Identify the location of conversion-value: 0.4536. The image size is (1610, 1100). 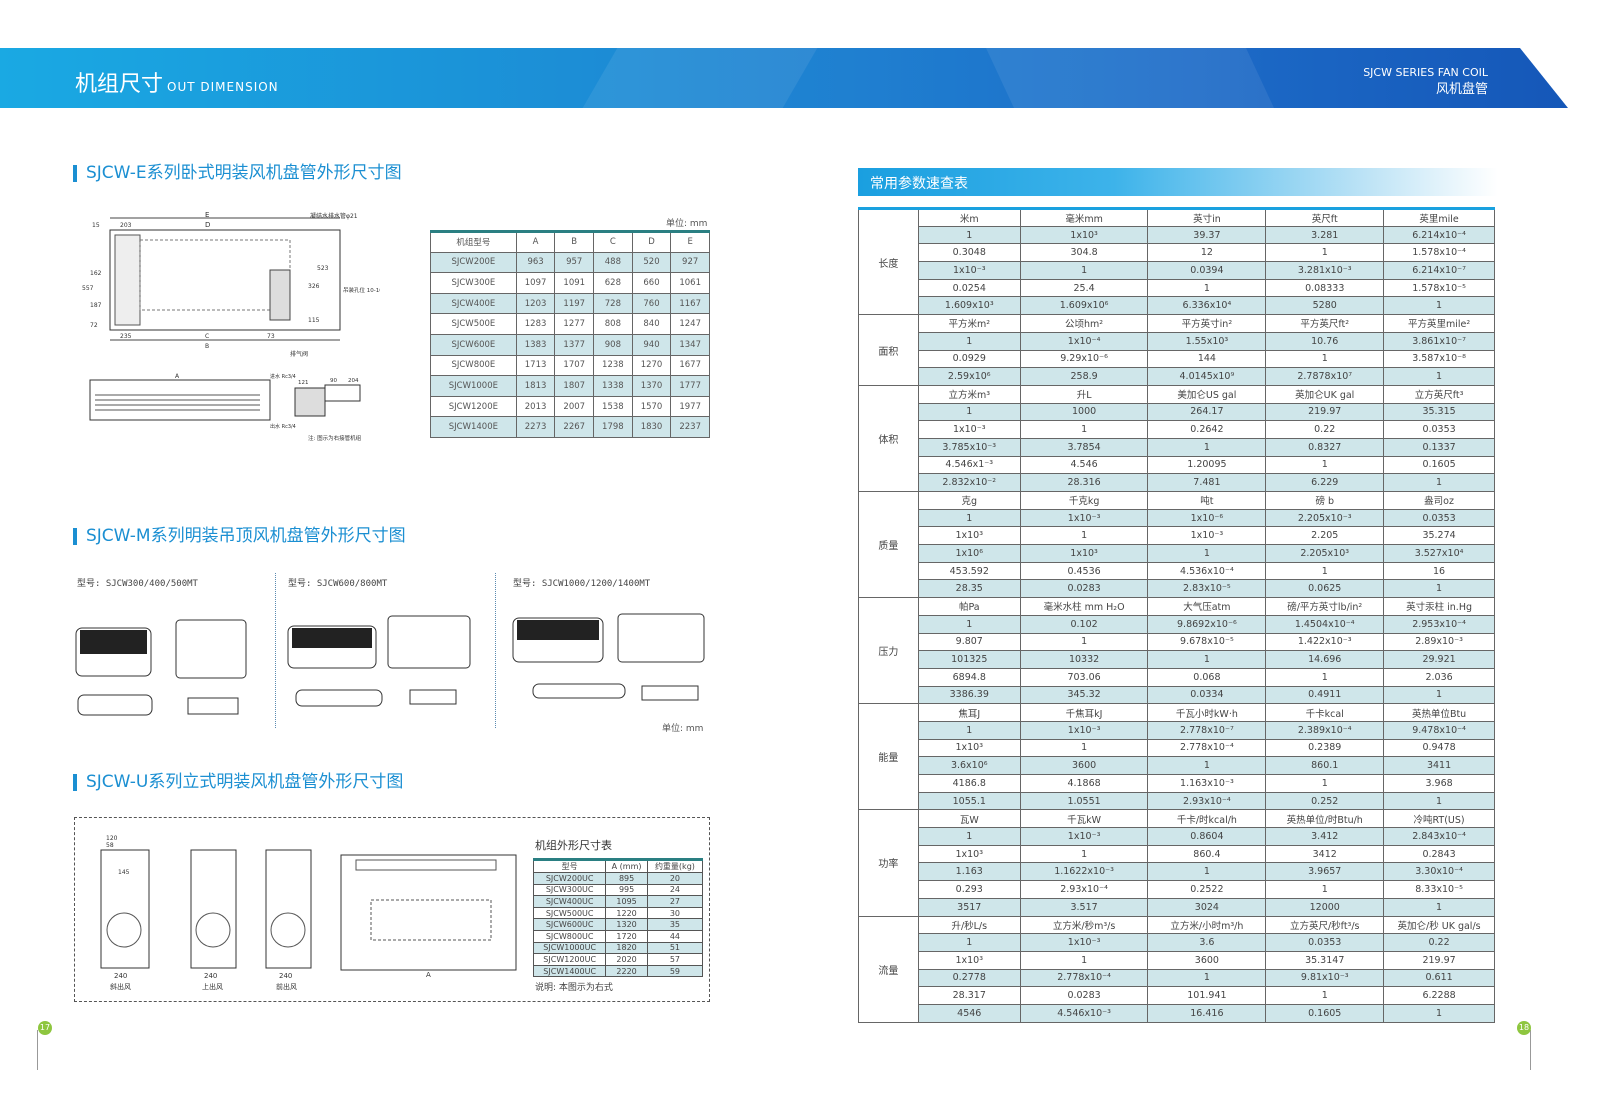
(1084, 571).